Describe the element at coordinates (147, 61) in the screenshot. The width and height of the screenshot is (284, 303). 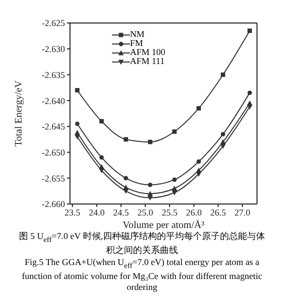
I see `legend-label: AFM 111` at that location.